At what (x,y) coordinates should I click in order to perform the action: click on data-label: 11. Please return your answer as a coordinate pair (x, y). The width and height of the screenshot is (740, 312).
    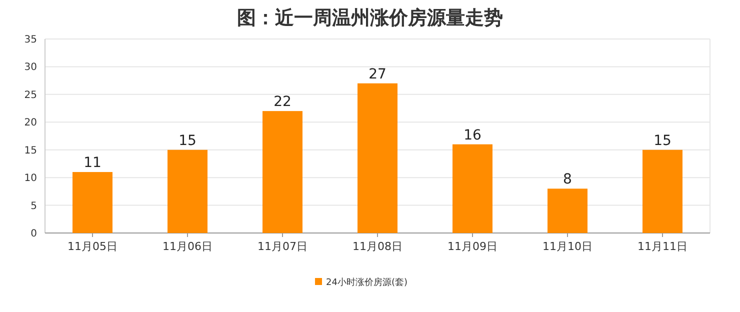
    Looking at the image, I should click on (93, 163).